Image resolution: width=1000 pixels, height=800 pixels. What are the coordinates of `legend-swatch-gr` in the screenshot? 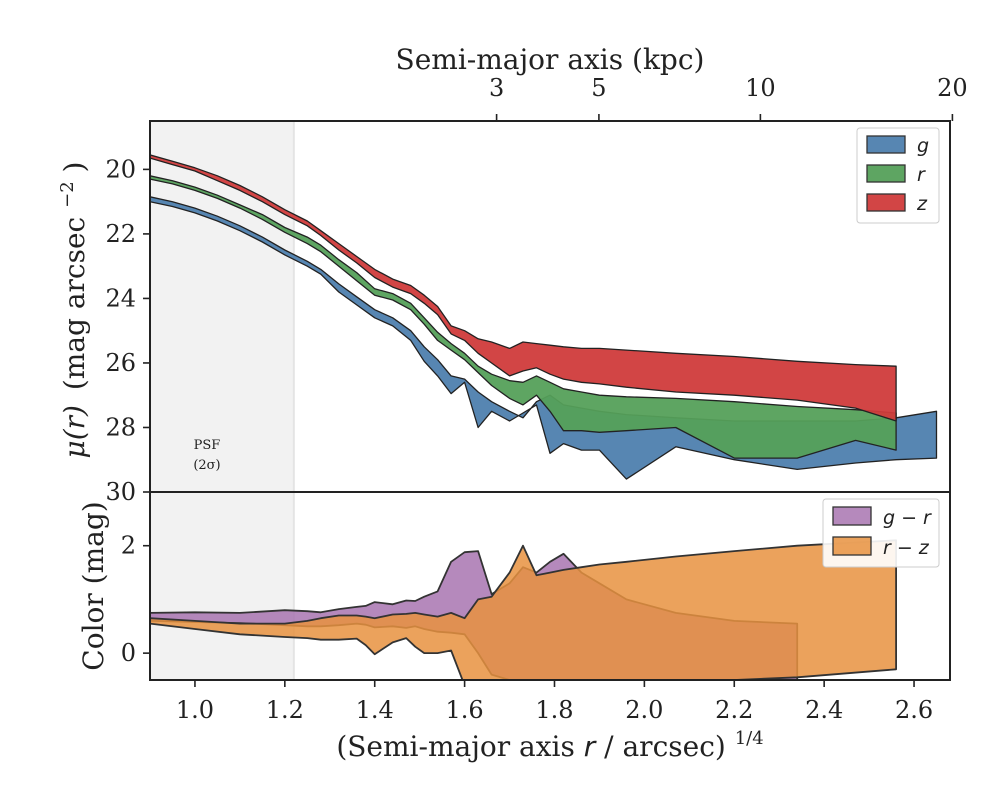 It's located at (852, 516).